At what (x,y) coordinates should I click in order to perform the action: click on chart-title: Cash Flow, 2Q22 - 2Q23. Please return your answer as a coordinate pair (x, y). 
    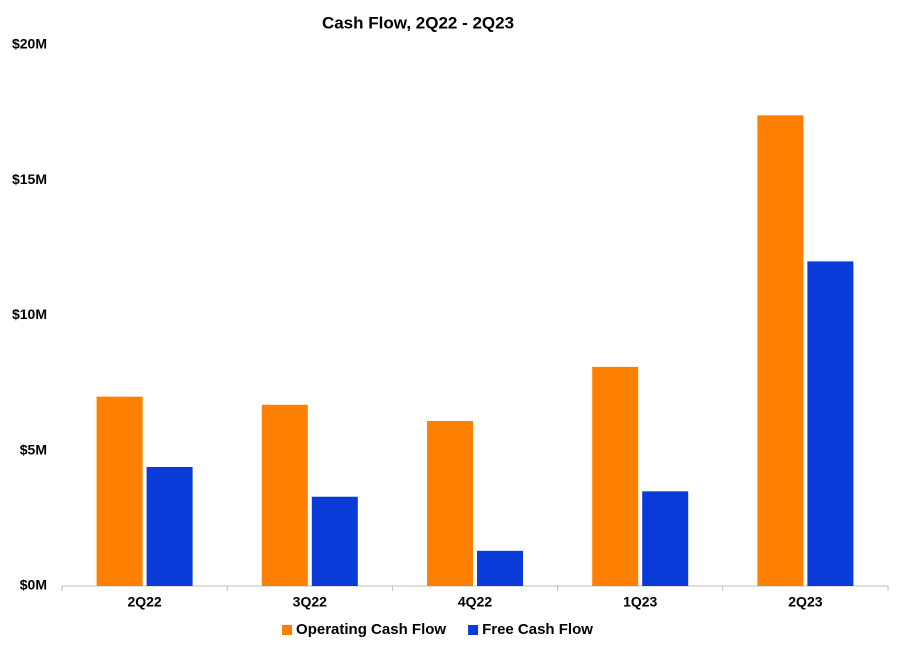
    Looking at the image, I should click on (418, 22).